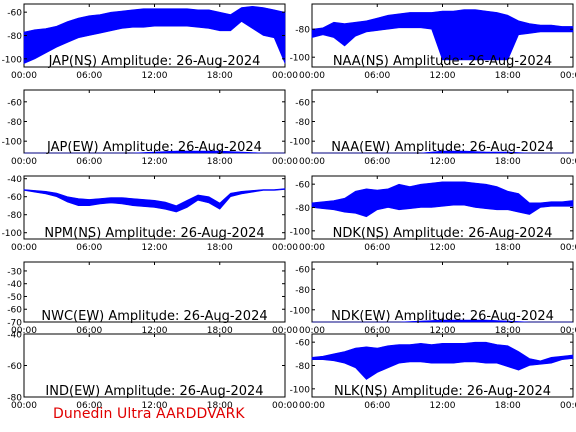 The image size is (576, 432). What do you see at coordinates (14, 336) in the screenshot?
I see `panel-9-ytick-label: -40` at bounding box center [14, 336].